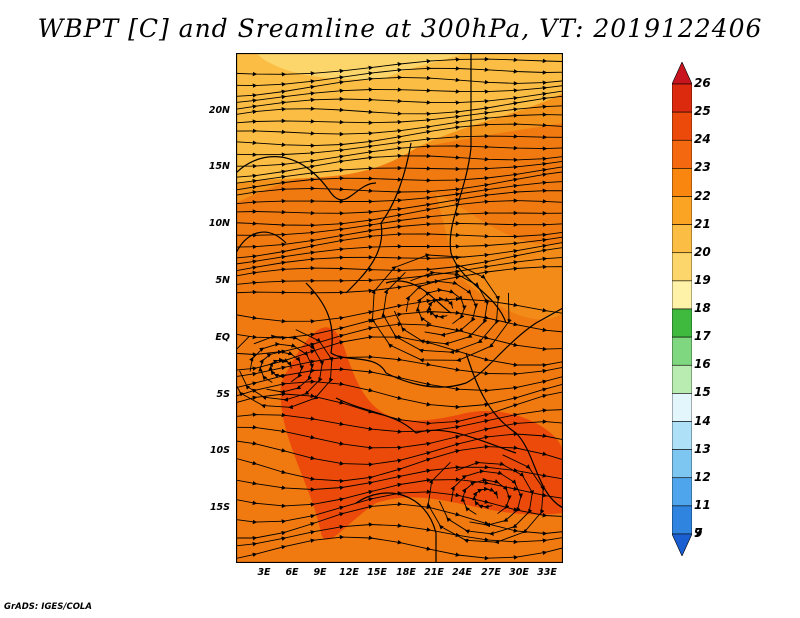 The width and height of the screenshot is (800, 618). What do you see at coordinates (702, 279) in the screenshot?
I see `colorbar-label: 19` at bounding box center [702, 279].